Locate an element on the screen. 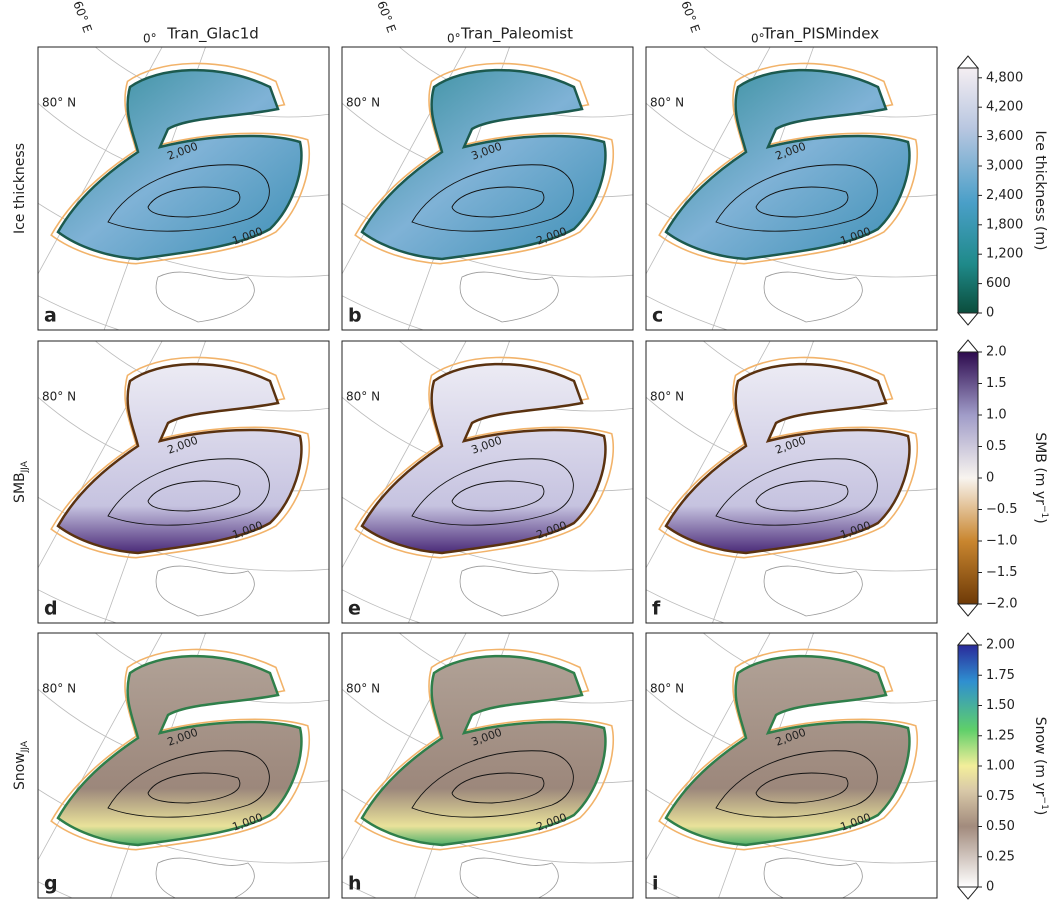 This screenshot has width=1058, height=912. colorbar-tick-label: 1.25 is located at coordinates (1000, 735).